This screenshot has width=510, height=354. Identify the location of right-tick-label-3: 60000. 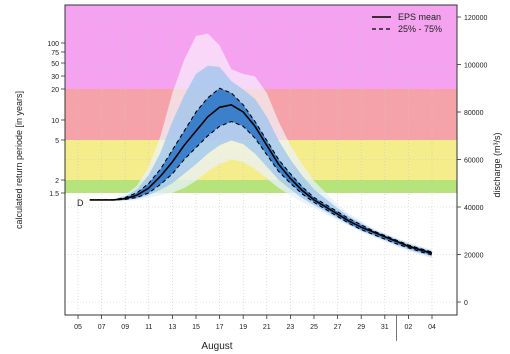
(474, 161).